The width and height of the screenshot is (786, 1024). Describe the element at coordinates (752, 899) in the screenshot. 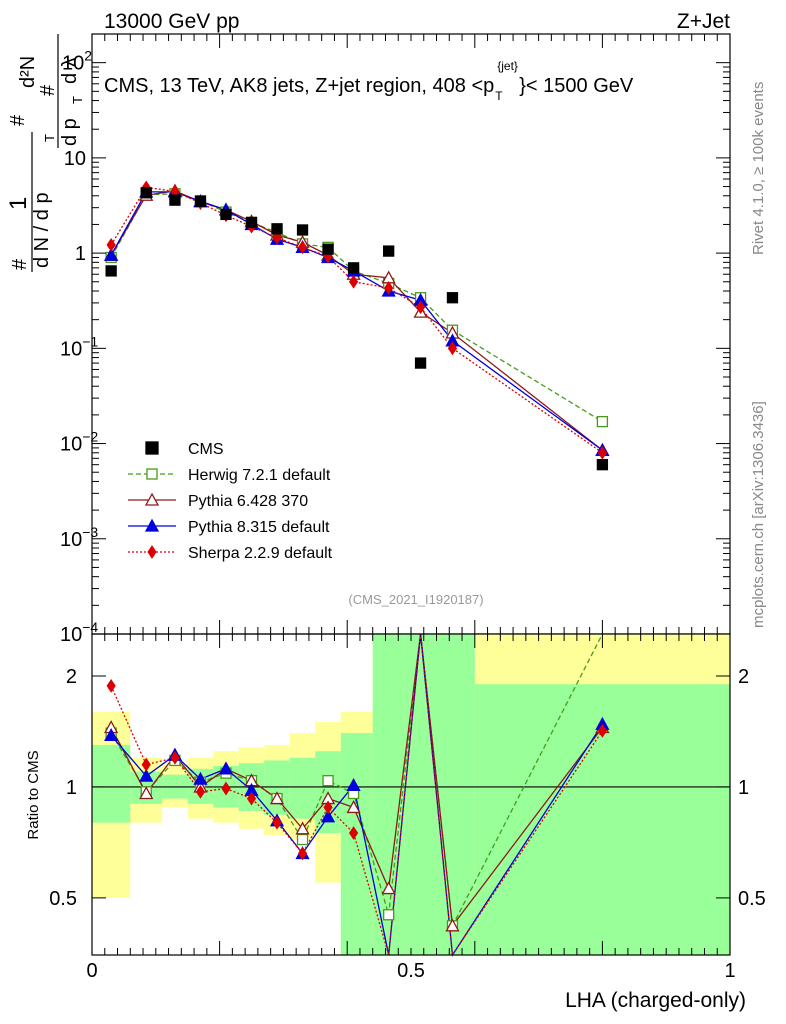

I see `ratio-ytick-label-right: 0.5` at that location.